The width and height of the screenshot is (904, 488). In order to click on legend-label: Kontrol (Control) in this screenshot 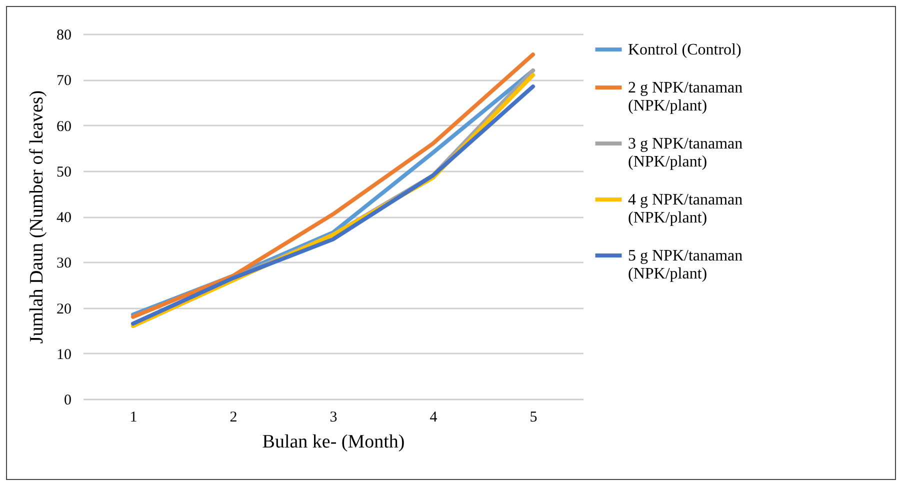, I will do `click(685, 50)`.